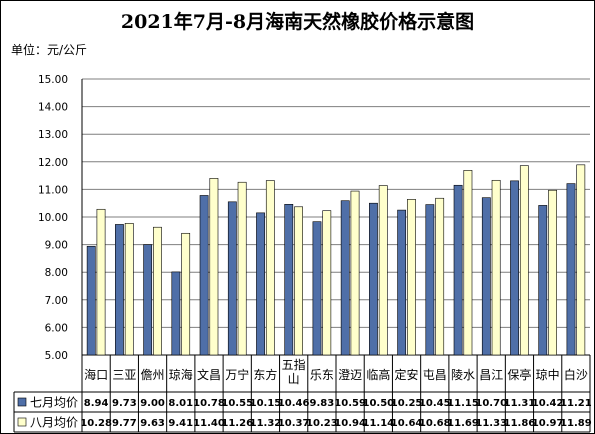  What do you see at coordinates (520, 403) in the screenshot?
I see `data-label: 11.31` at bounding box center [520, 403].